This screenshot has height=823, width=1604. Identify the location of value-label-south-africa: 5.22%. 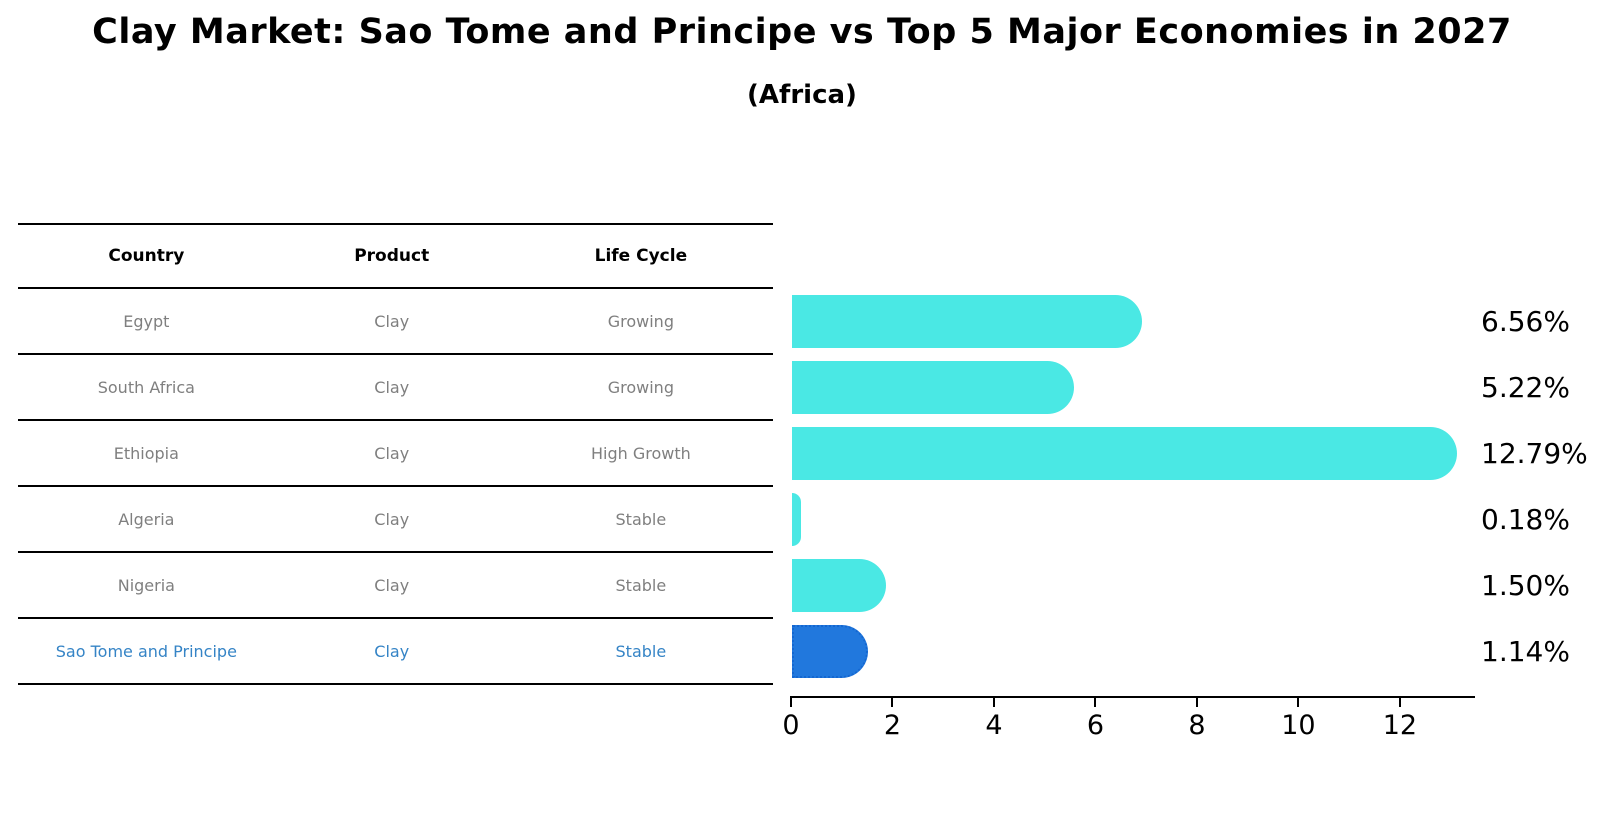
(1525, 387).